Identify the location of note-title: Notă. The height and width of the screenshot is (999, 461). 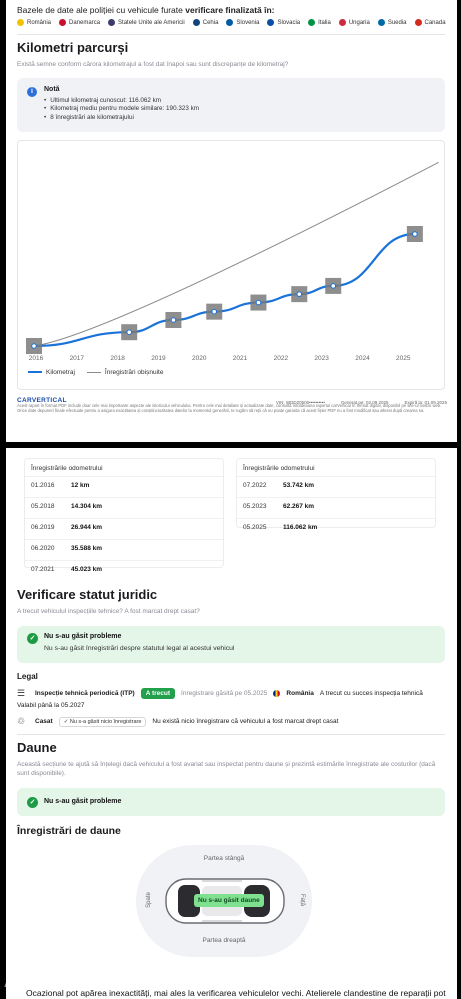
(52, 89).